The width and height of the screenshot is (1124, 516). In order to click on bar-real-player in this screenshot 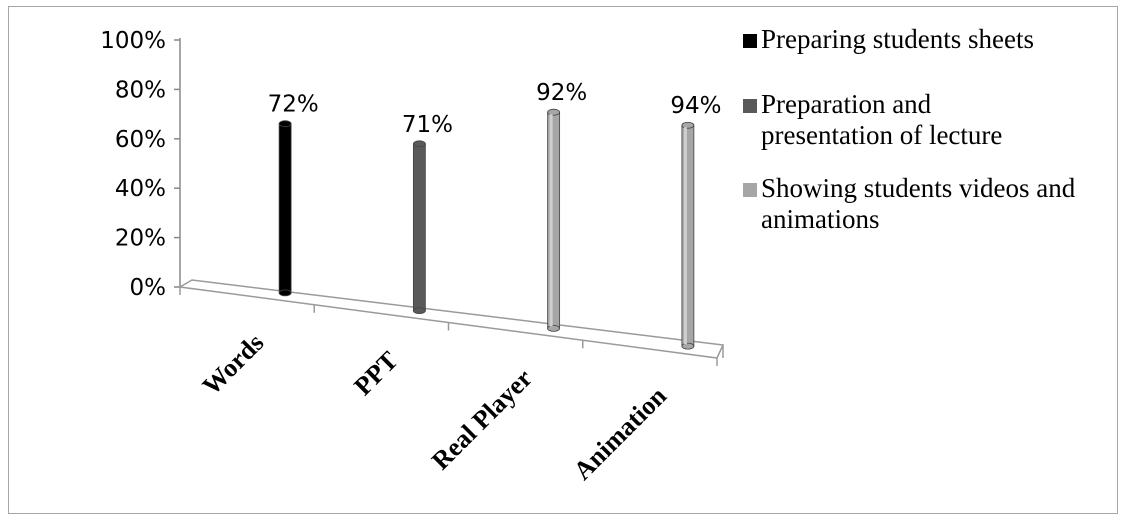, I will do `click(554, 220)`.